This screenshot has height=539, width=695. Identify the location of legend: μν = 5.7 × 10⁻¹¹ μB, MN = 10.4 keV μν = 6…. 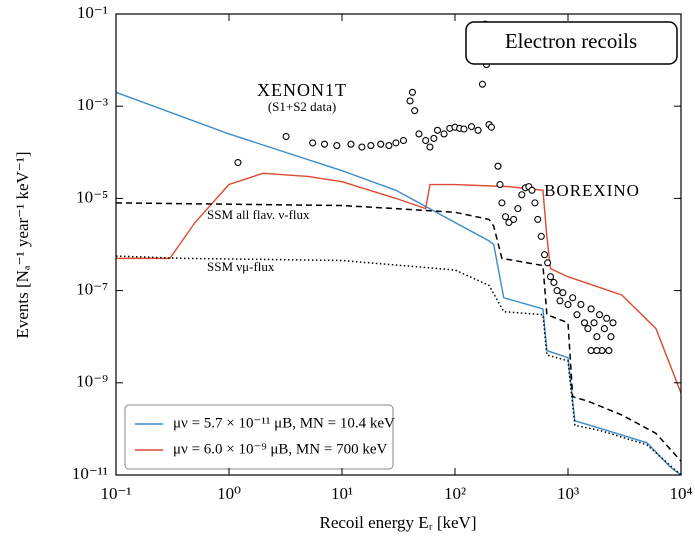
(259, 437).